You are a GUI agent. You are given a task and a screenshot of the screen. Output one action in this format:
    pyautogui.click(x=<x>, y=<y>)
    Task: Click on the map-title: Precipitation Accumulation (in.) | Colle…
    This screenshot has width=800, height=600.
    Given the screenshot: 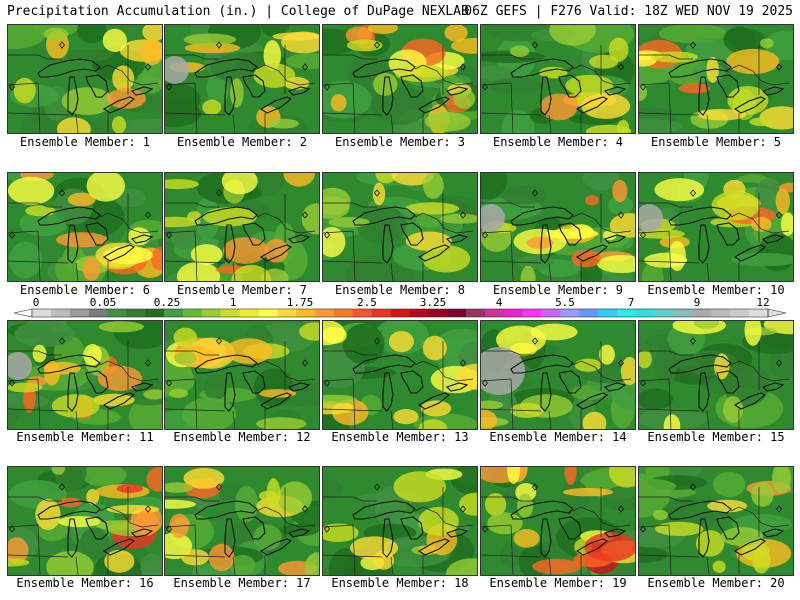 What is the action you would take?
    pyautogui.click(x=238, y=11)
    